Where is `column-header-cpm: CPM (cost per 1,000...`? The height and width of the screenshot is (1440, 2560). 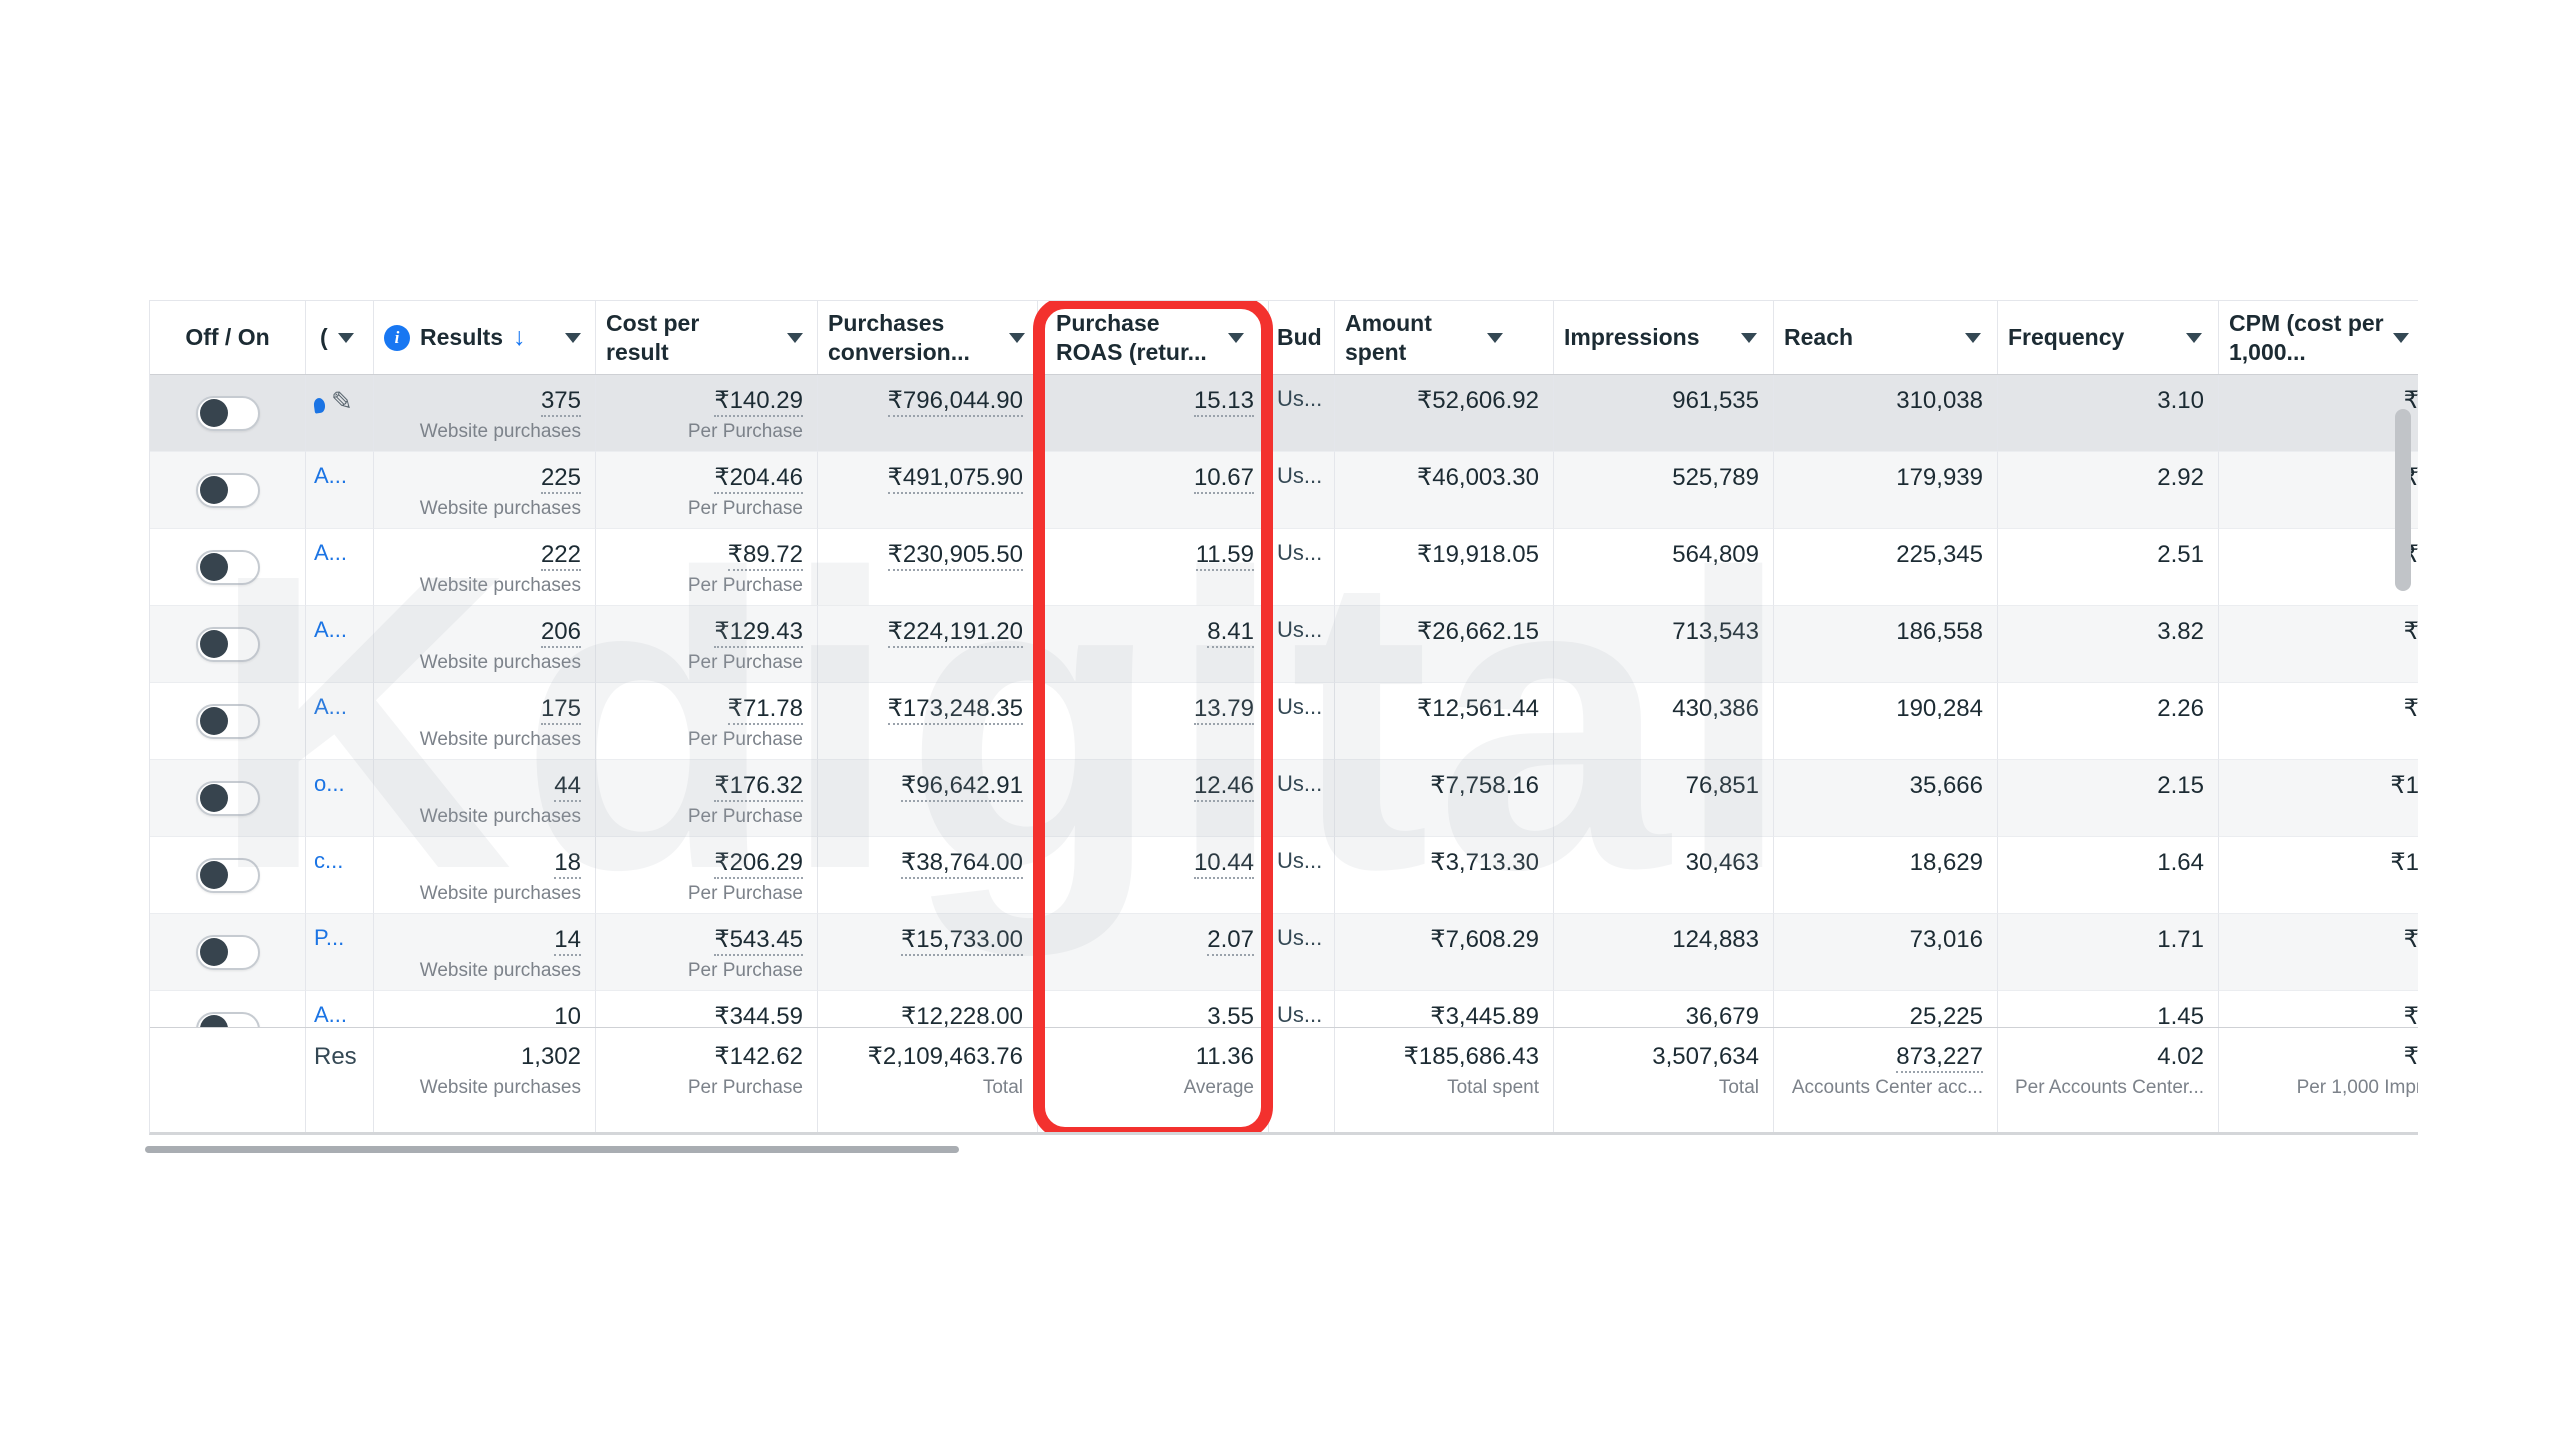
column-header-cpm: CPM (cost per 1,000... is located at coordinates (2318, 337).